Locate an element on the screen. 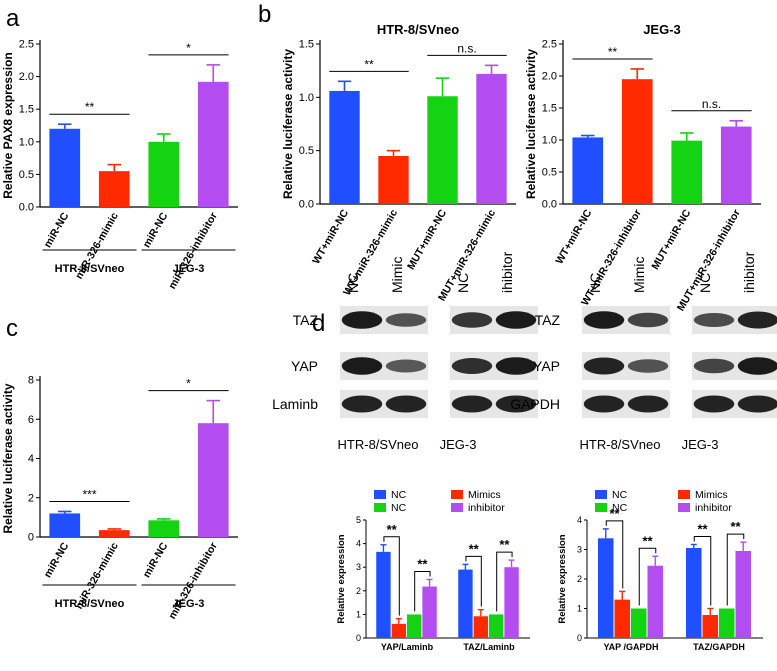 The height and width of the screenshot is (671, 777). group-label: HTR-8/SVneo is located at coordinates (90, 269).